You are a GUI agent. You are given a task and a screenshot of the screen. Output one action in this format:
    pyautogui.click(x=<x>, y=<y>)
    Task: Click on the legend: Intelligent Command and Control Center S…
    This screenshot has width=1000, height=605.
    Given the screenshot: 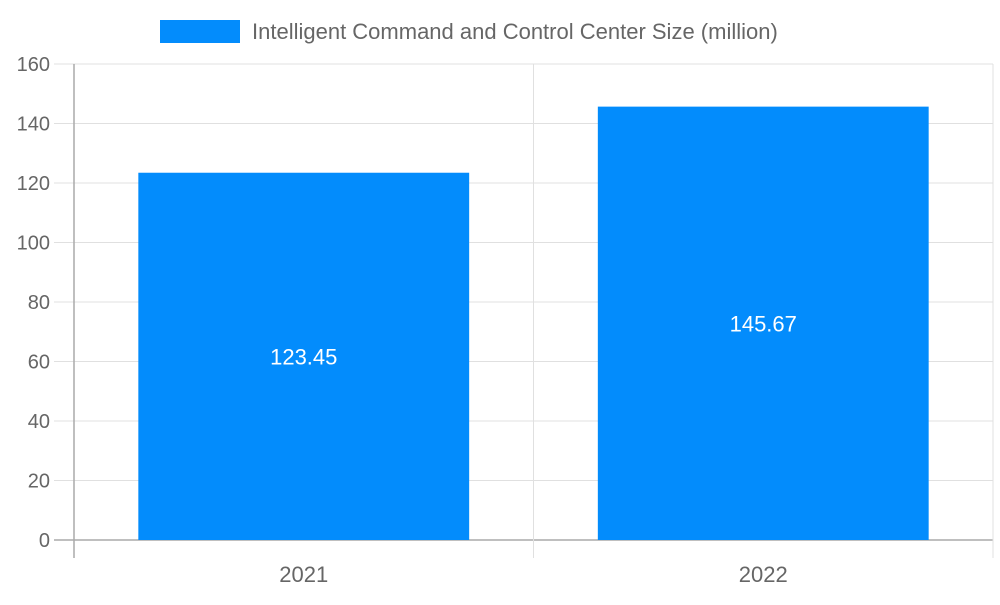 What is the action you would take?
    pyautogui.click(x=469, y=31)
    